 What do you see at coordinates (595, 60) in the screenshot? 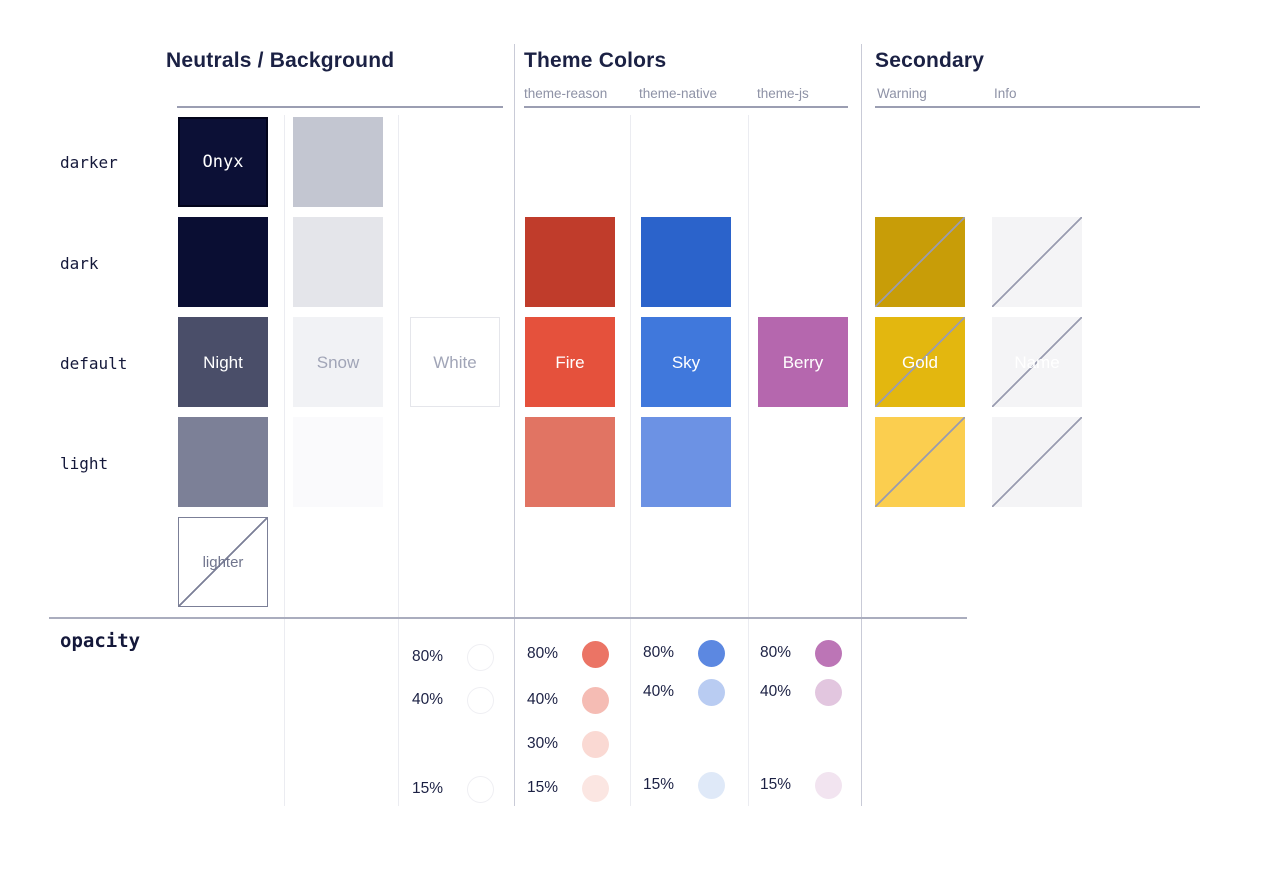
I see `section-title-theme-colors: Theme Colors` at bounding box center [595, 60].